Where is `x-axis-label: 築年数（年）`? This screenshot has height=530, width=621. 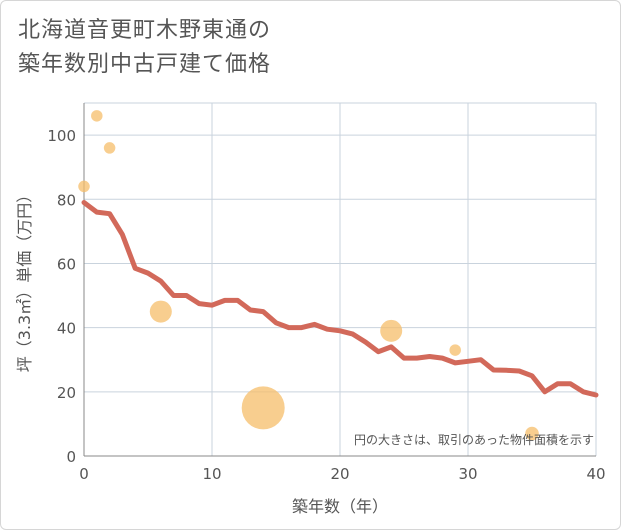
x-axis-label: 築年数（年） is located at coordinates (340, 506).